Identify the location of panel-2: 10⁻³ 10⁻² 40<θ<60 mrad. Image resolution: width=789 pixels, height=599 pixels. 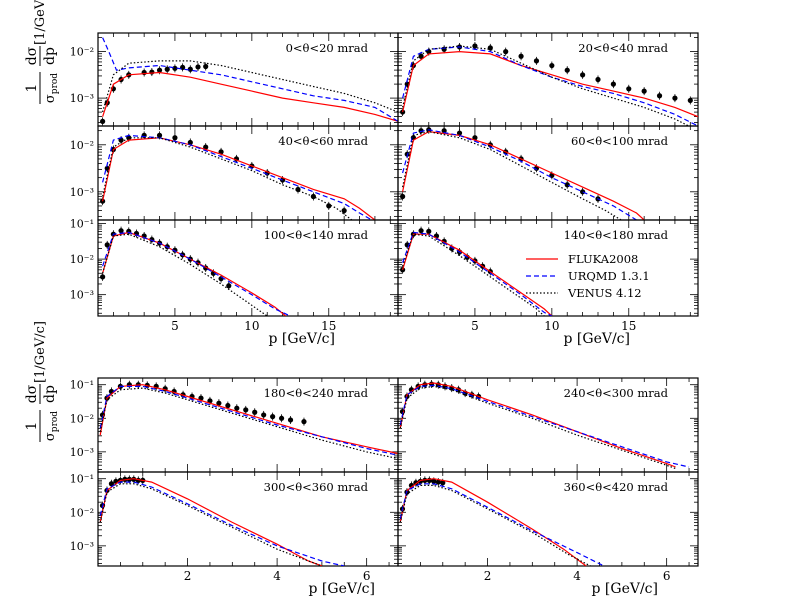
(234, 173).